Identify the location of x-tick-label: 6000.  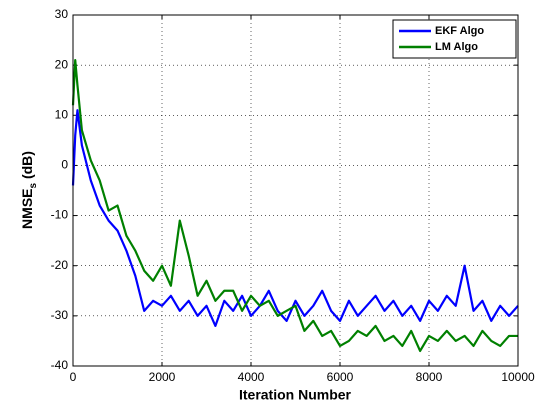
(340, 377).